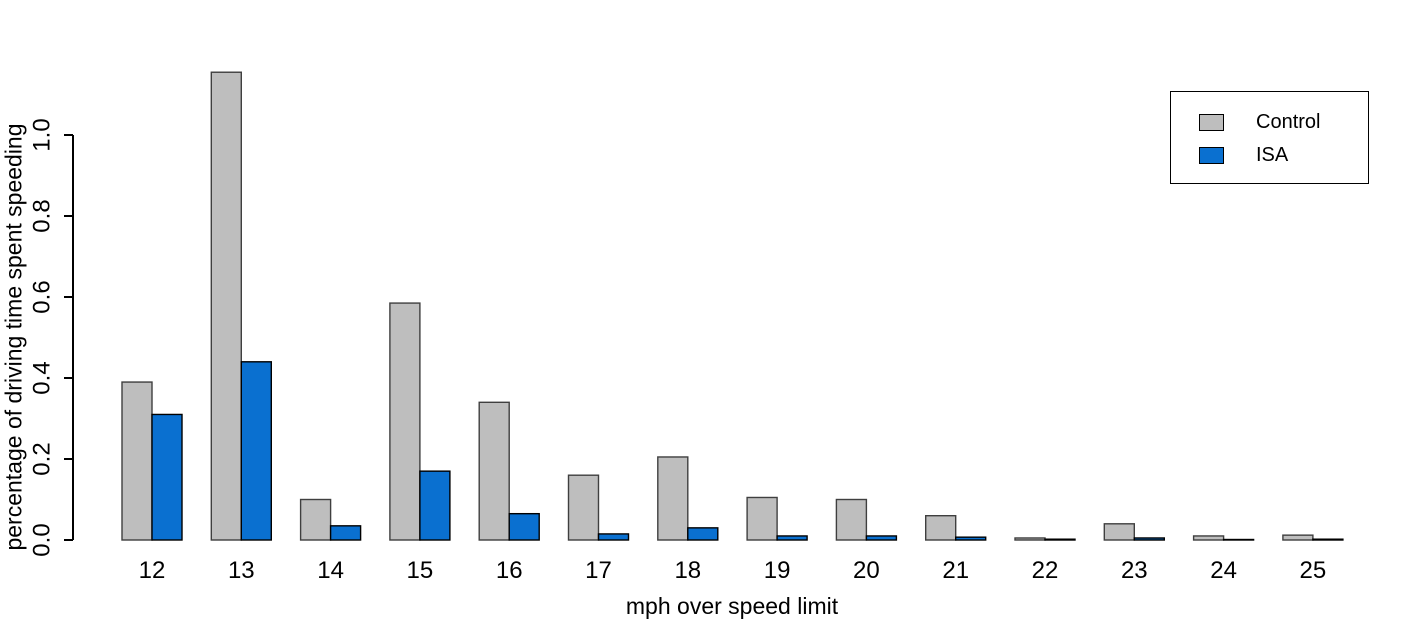 The height and width of the screenshot is (640, 1428). I want to click on y-tick-label: 0.2, so click(42, 458).